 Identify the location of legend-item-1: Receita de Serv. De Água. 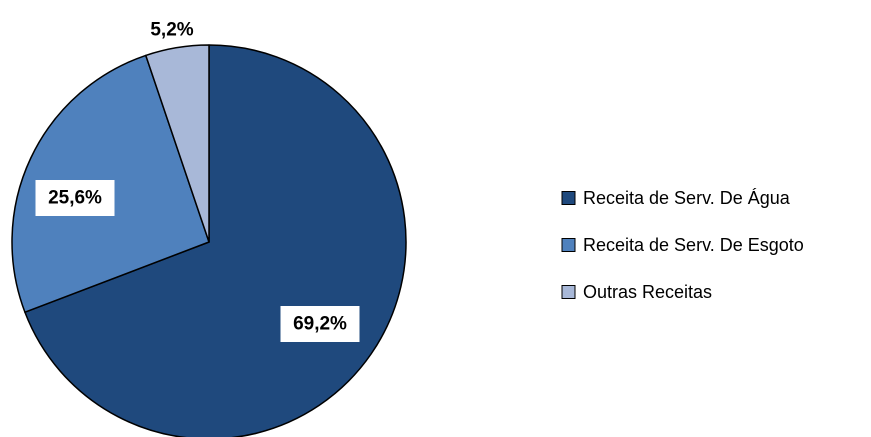
(676, 198).